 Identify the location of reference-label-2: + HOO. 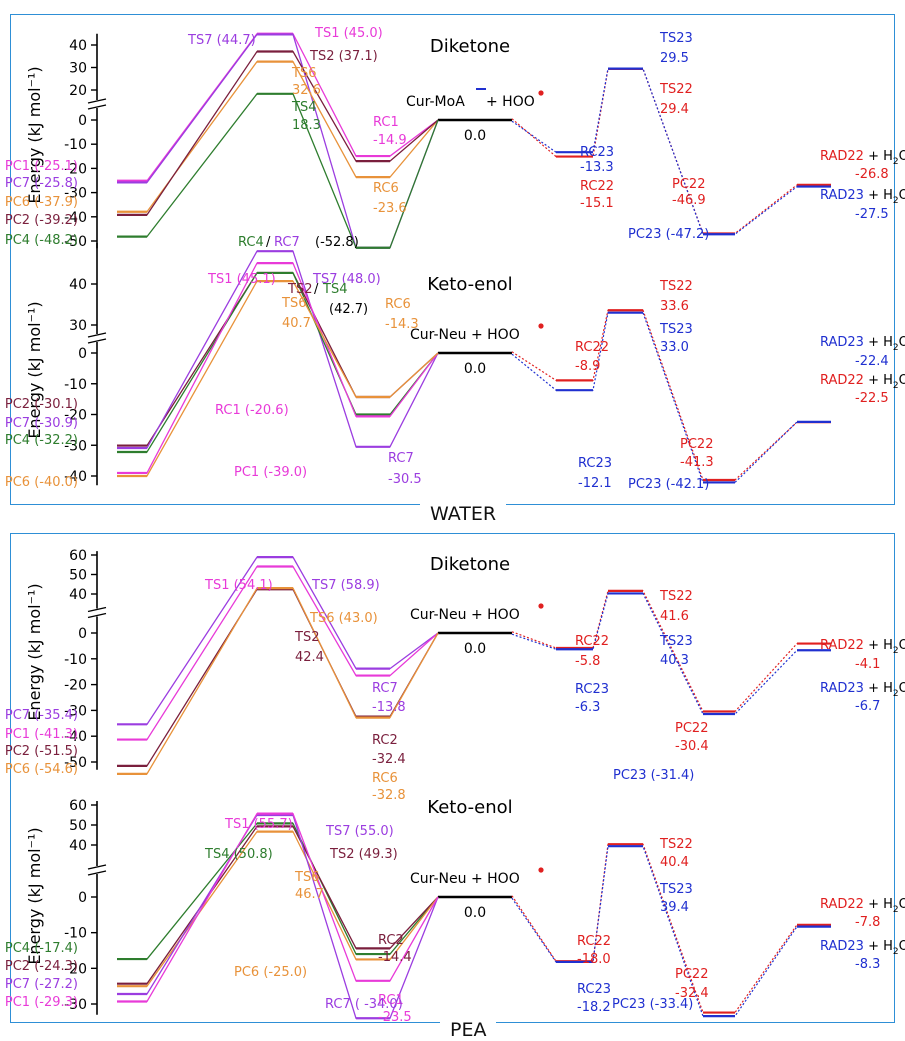
(510, 102).